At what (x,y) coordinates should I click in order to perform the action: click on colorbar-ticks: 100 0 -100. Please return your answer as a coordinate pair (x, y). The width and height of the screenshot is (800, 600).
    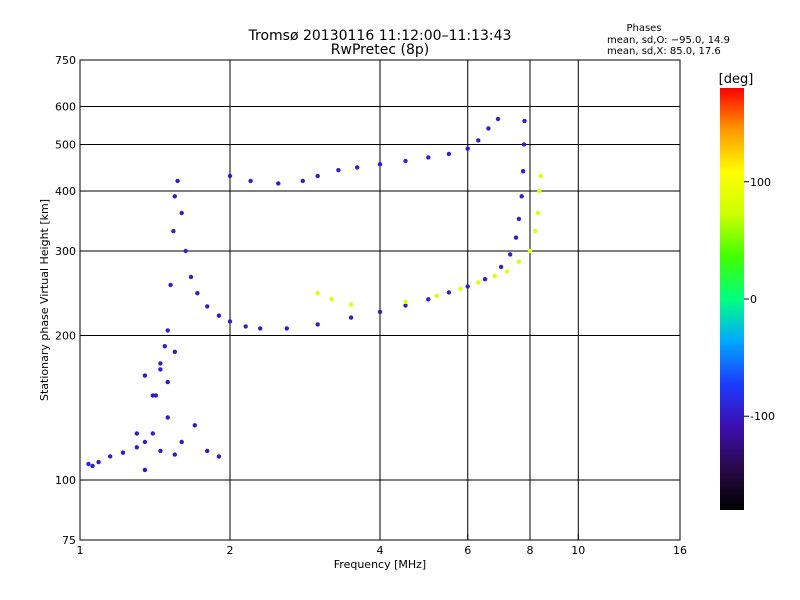
    Looking at the image, I should click on (759, 299).